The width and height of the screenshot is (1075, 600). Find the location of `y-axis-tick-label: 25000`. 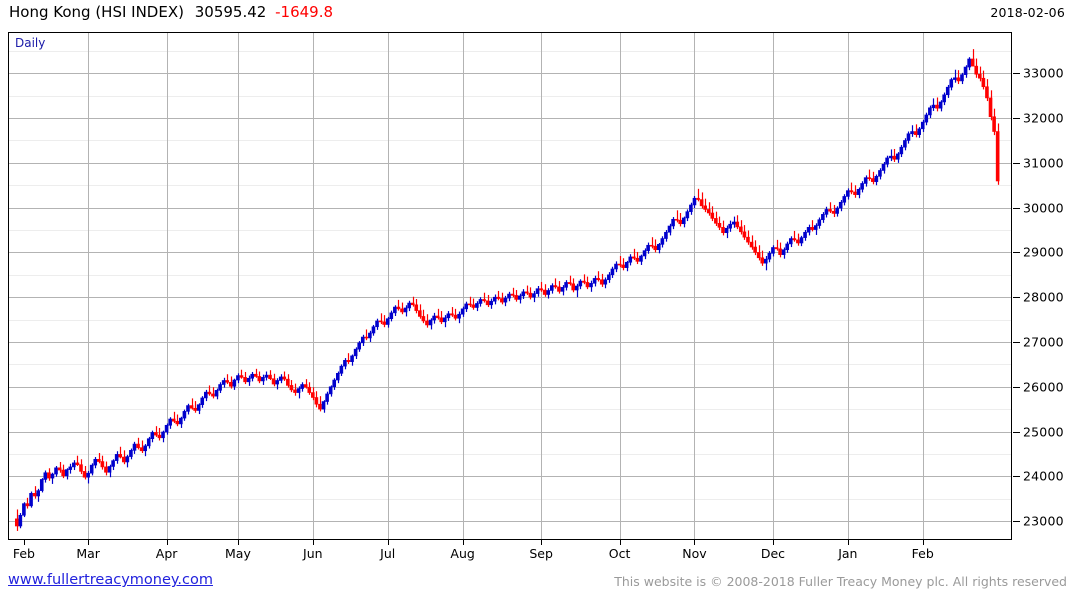

y-axis-tick-label: 25000 is located at coordinates (1043, 432).